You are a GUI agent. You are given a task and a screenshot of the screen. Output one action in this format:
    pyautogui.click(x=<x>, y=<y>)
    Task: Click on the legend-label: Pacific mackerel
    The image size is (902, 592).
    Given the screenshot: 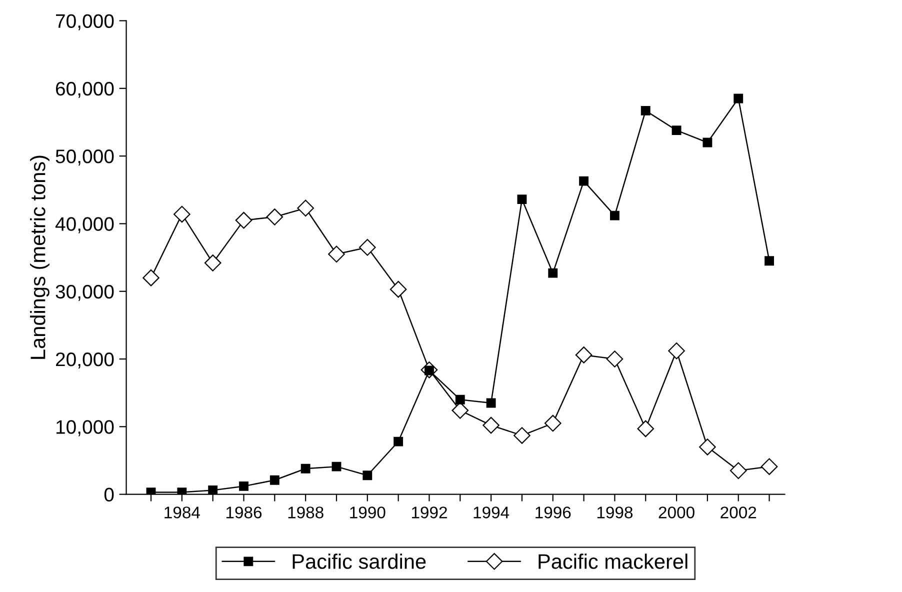 What is the action you would take?
    pyautogui.click(x=613, y=561)
    